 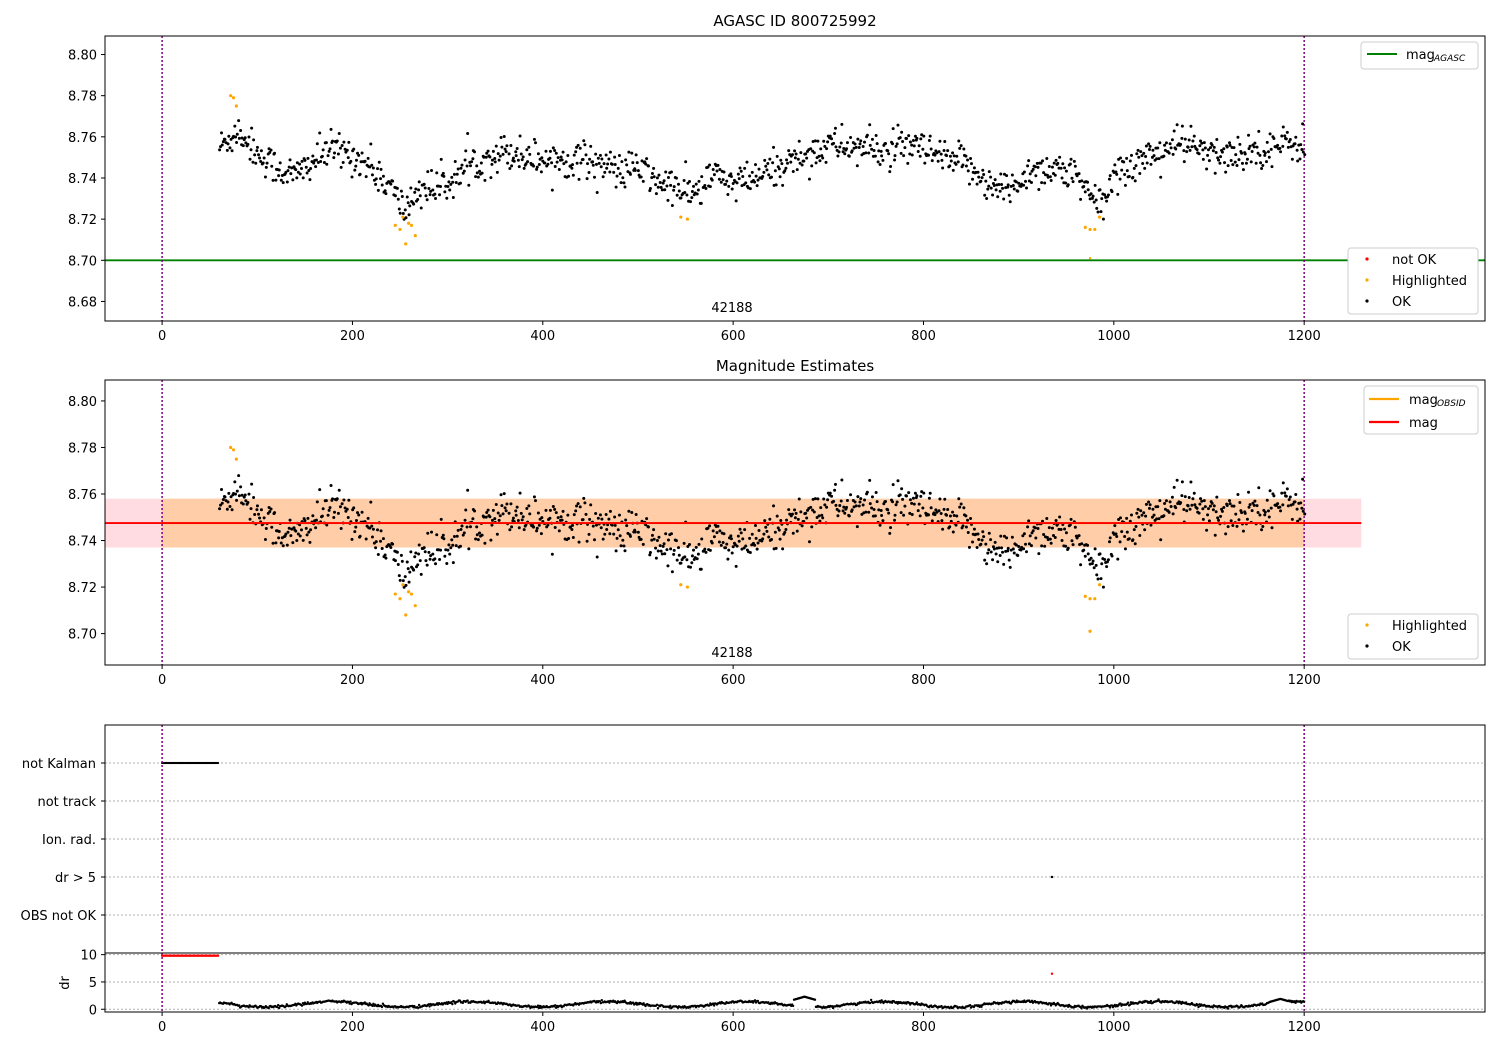 I want to click on panel2-legend-point-label-0: Highlighted, so click(x=1429, y=626).